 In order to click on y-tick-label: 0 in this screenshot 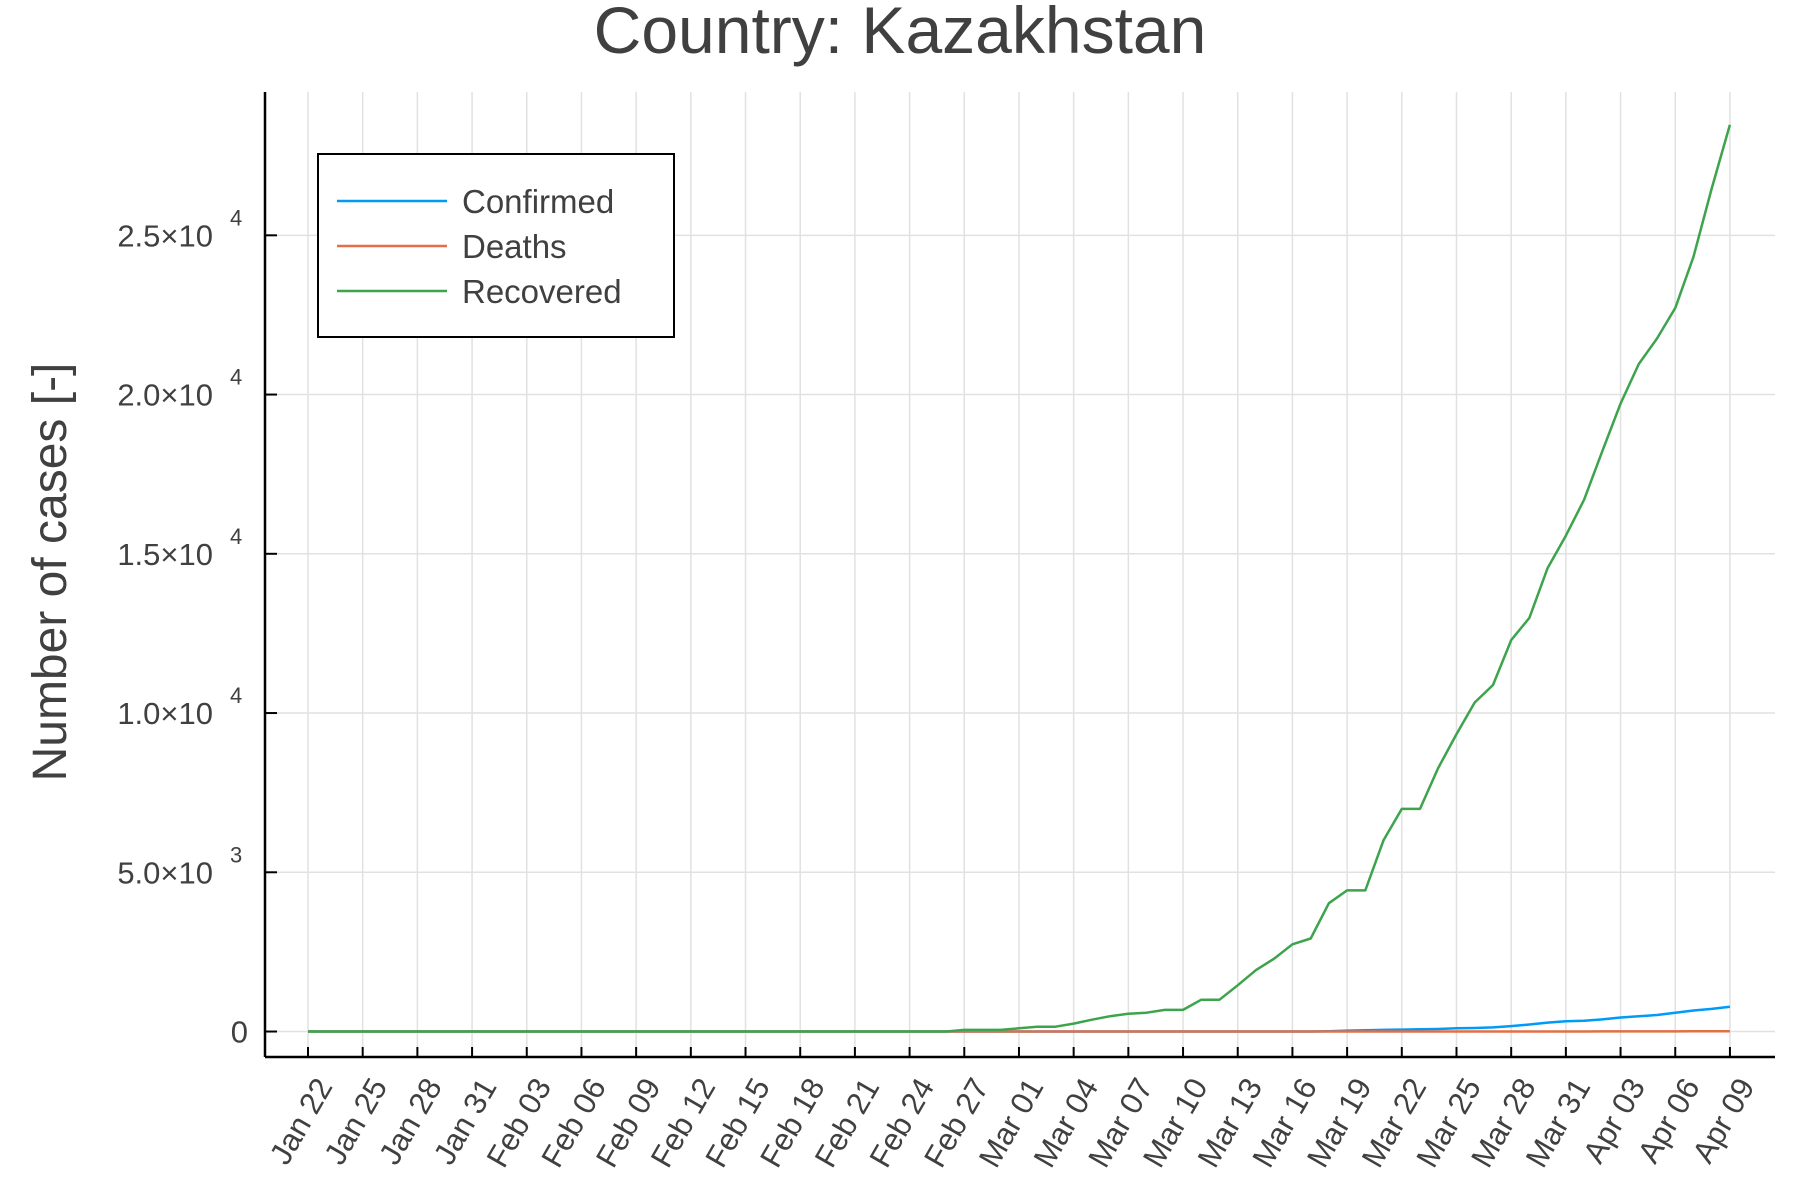, I will do `click(239, 1032)`.